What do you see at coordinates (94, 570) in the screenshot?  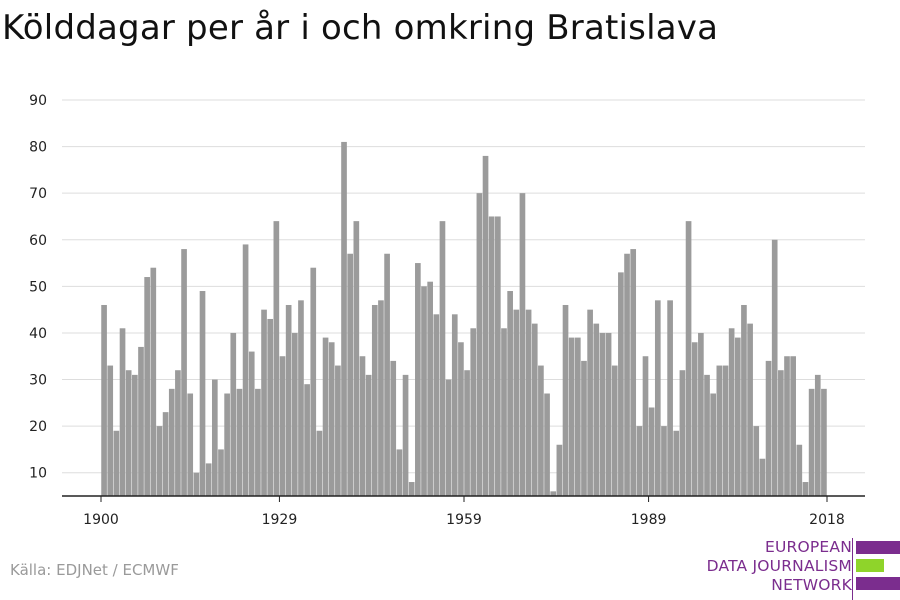 I see `source-note: Källa: EDJNet / ECMWF` at bounding box center [94, 570].